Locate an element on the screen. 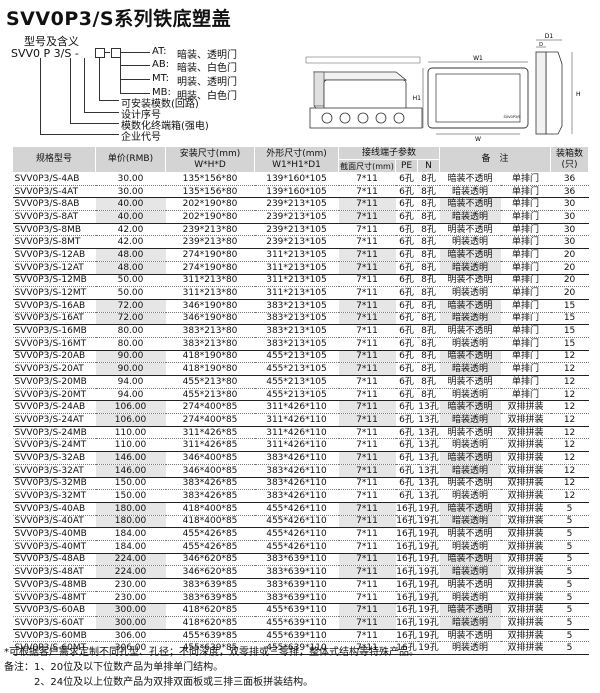 The height and width of the screenshot is (693, 600). cell-install-size: 346*190*80 is located at coordinates (210, 306).